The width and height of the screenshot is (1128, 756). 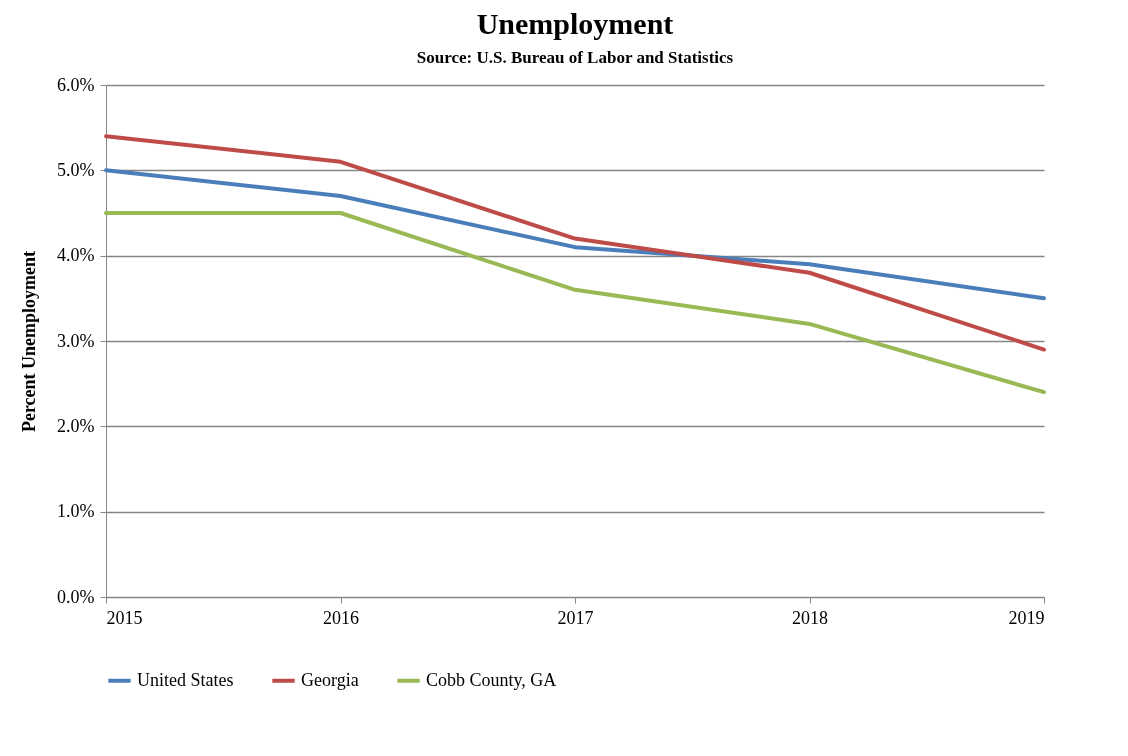 What do you see at coordinates (124, 617) in the screenshot?
I see `x-tick-label: 2015` at bounding box center [124, 617].